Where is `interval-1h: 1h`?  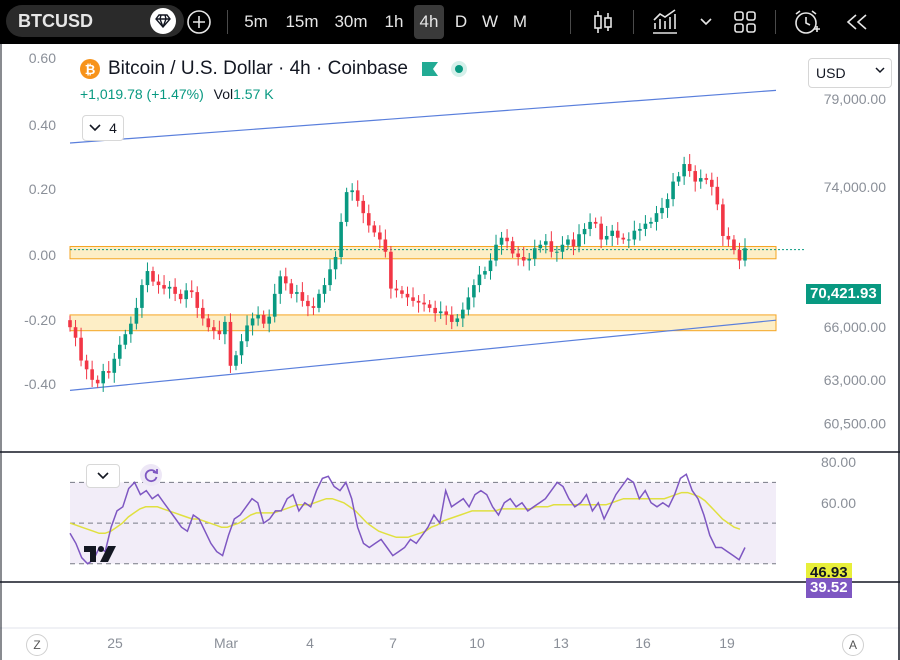 interval-1h: 1h is located at coordinates (394, 22).